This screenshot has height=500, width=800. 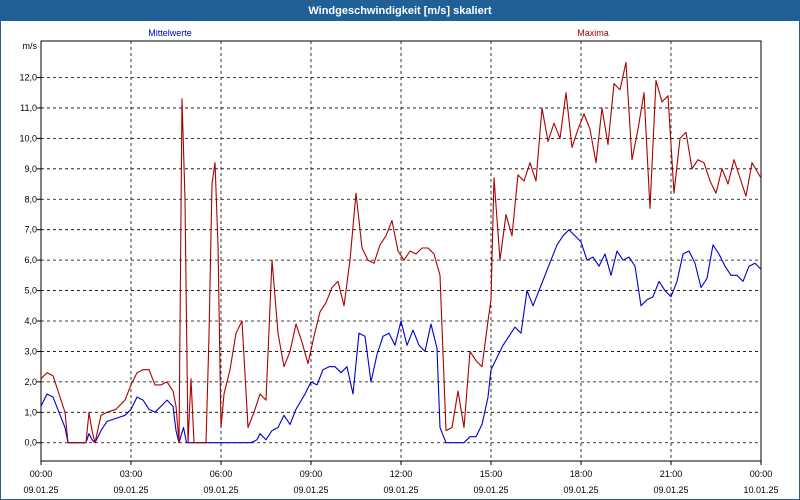 What do you see at coordinates (30, 169) in the screenshot?
I see `y-tick-label: 9,0` at bounding box center [30, 169].